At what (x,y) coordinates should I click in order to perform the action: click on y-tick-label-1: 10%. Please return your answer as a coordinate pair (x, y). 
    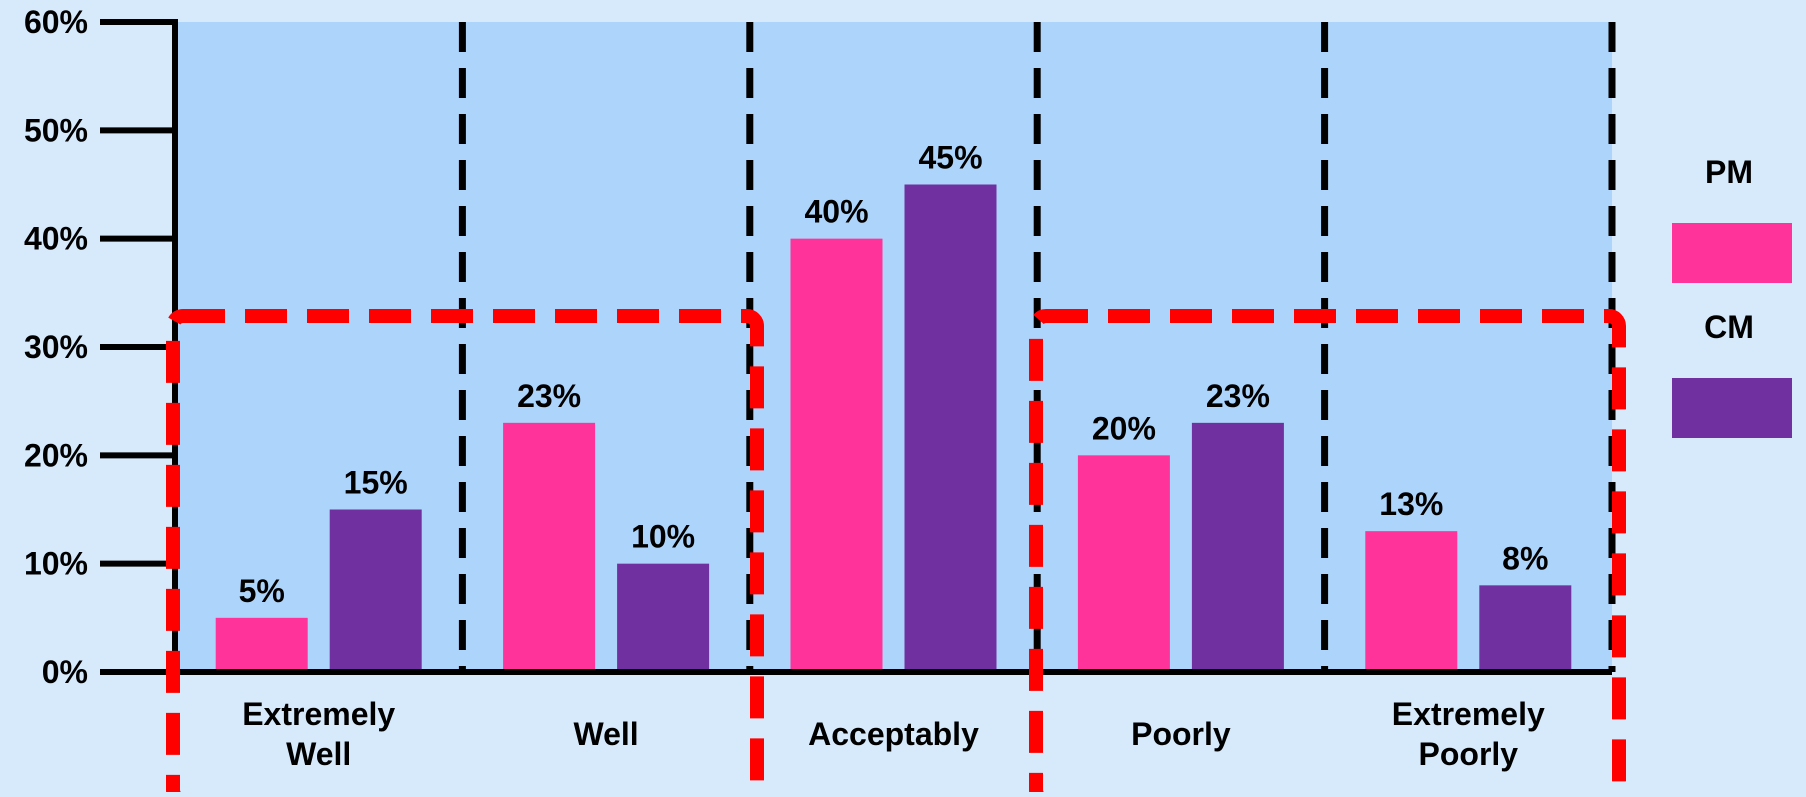
    Looking at the image, I should click on (56, 564).